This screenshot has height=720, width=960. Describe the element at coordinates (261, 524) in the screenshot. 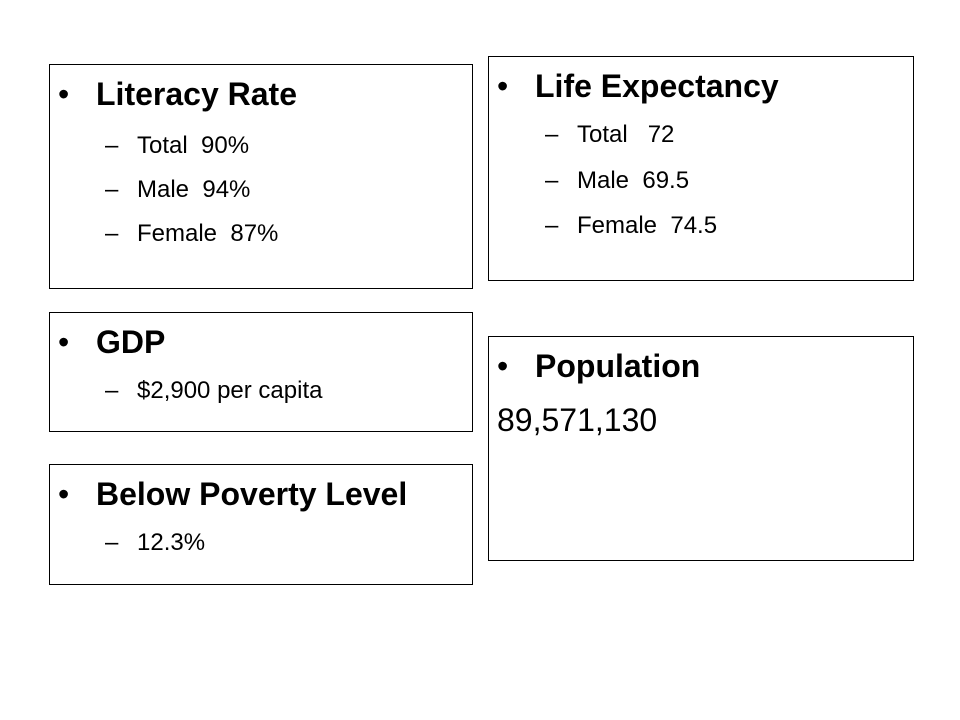

I see `poverty-box: • Below Poverty Level – 12.3%` at that location.